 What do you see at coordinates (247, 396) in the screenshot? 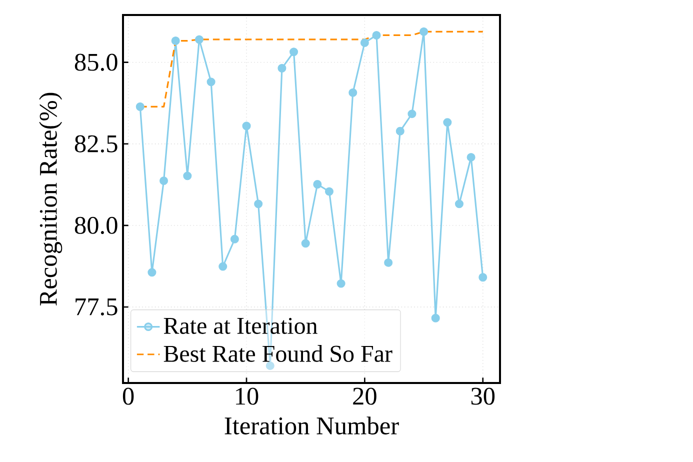
I see `x-tick-label: 10` at bounding box center [247, 396].